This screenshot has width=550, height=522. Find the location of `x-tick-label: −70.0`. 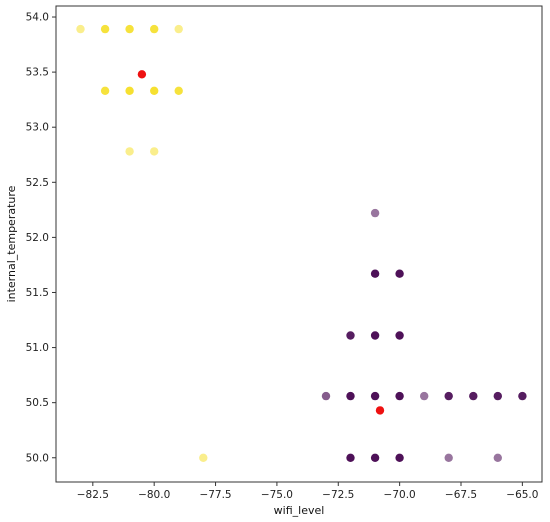

x-tick-label: −70.0 is located at coordinates (400, 495).